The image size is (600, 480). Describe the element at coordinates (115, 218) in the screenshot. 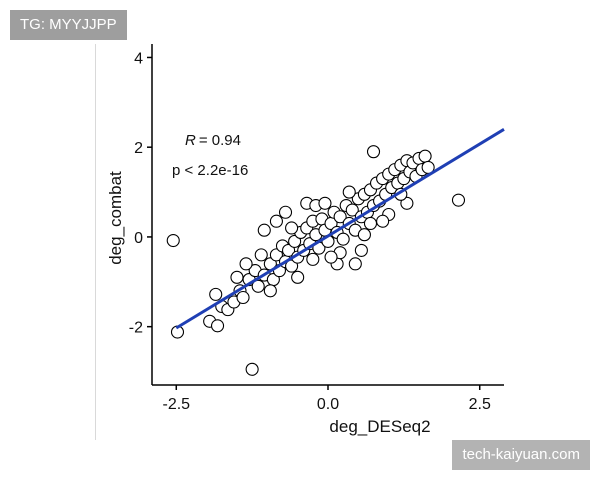

I see `y-axis-title: deg_combat` at that location.